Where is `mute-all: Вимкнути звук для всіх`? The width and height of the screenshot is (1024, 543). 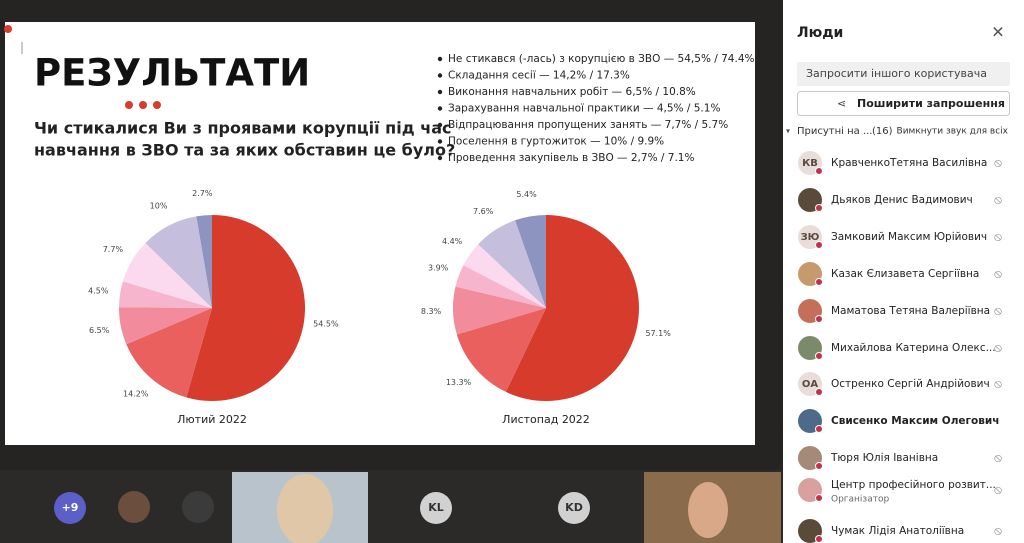
mute-all: Вимкнути звук для всіх is located at coordinates (953, 132).